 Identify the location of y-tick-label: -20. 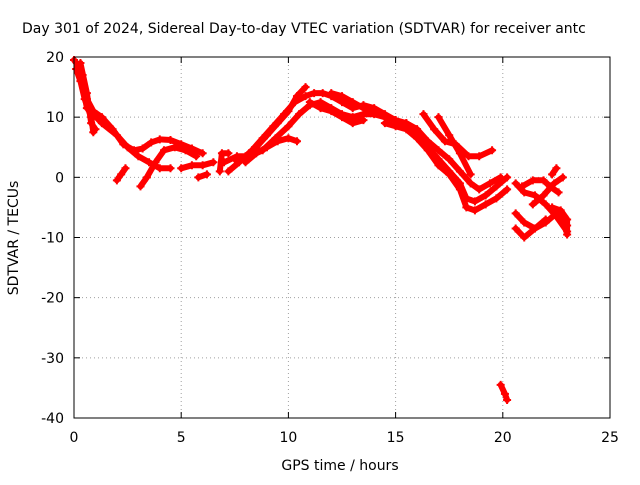
(52, 299).